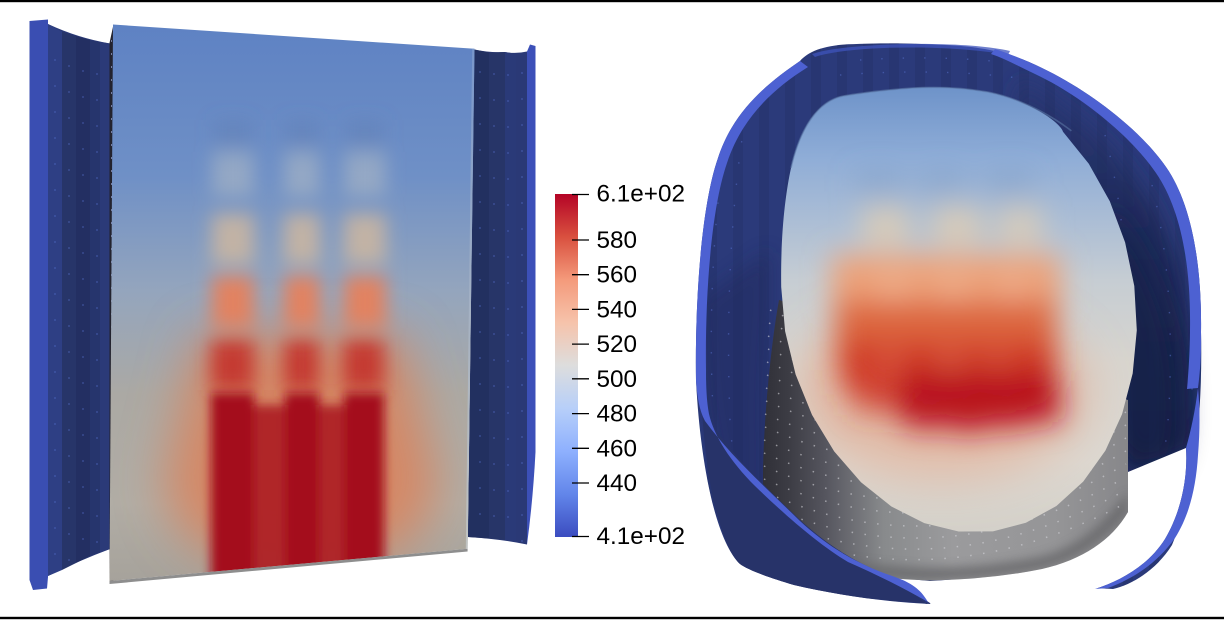 The height and width of the screenshot is (620, 1224). What do you see at coordinates (617, 414) in the screenshot?
I see `svg-text: 480` at bounding box center [617, 414].